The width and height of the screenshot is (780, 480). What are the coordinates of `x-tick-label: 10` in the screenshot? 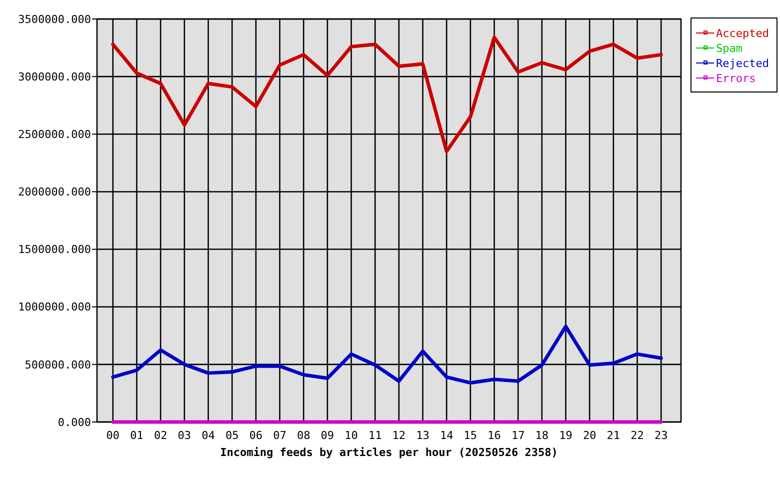 It's located at (351, 435).